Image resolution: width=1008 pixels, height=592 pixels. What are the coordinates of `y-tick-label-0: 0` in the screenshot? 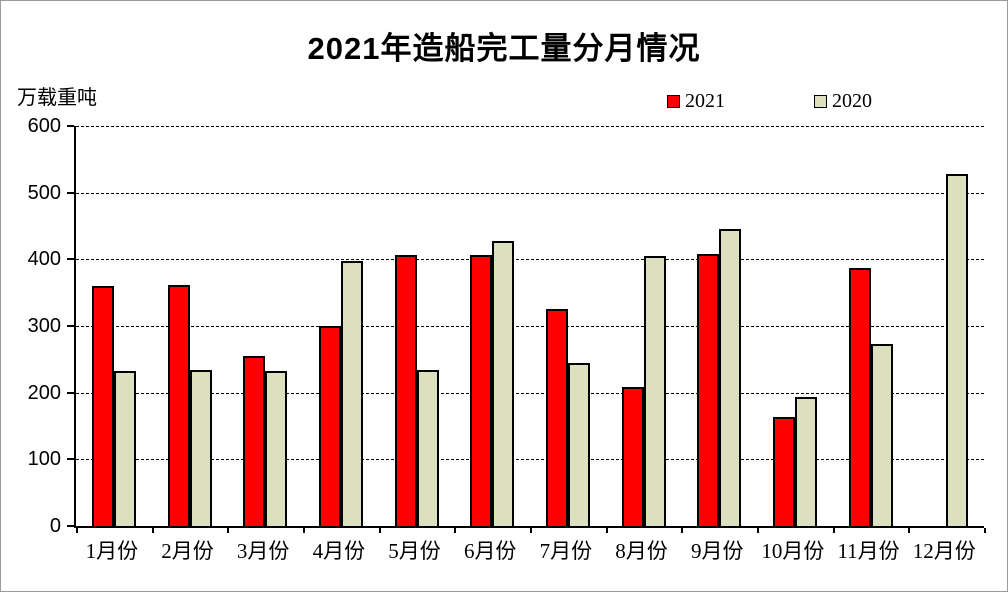 It's located at (55, 526).